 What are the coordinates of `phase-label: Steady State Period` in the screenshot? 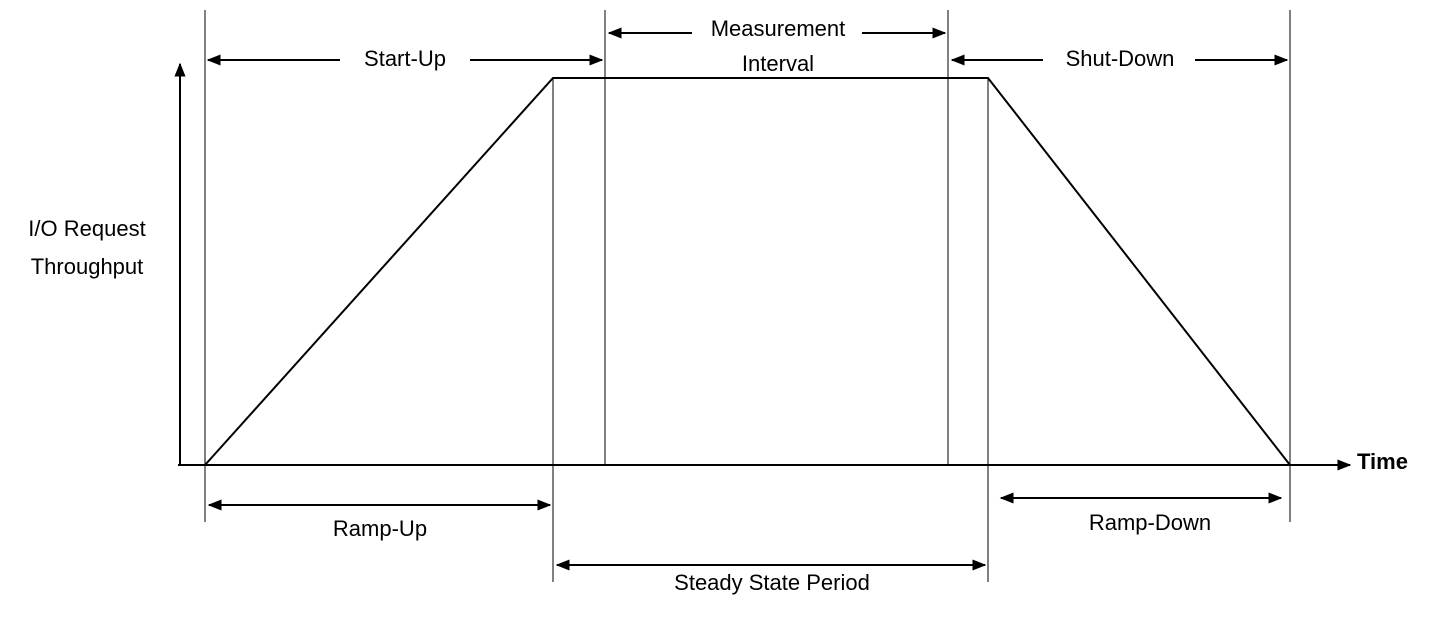 It's located at (772, 582).